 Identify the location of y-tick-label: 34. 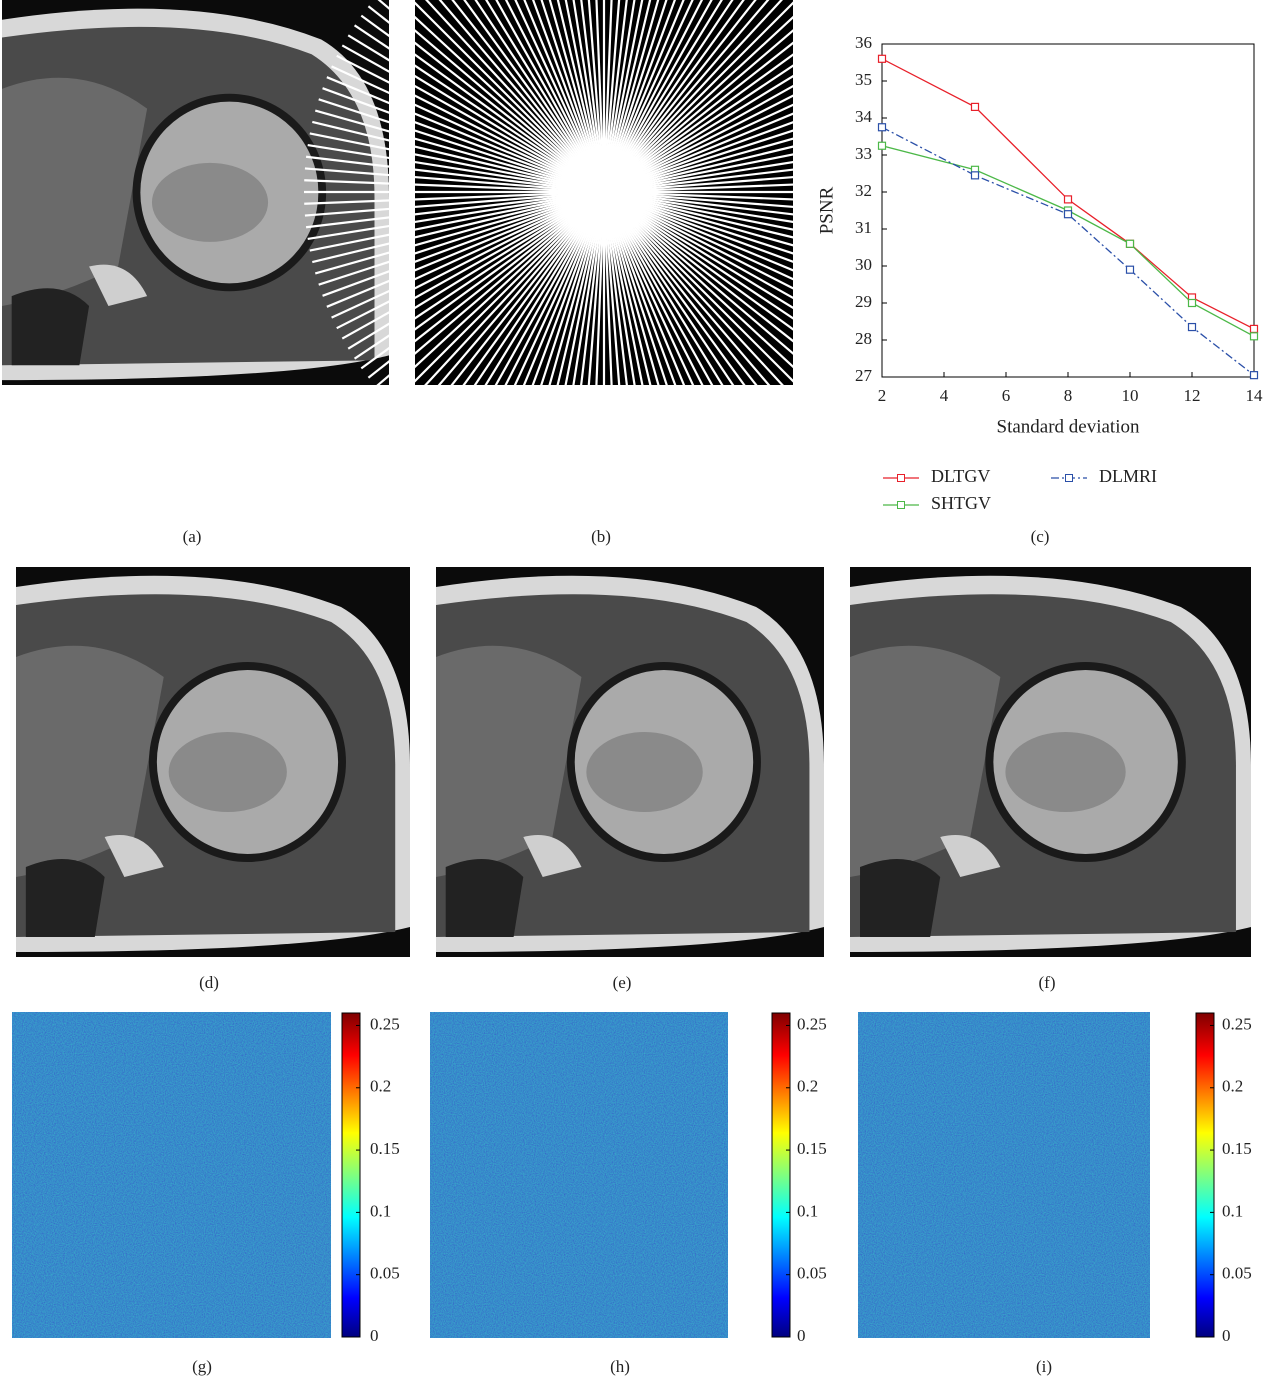
(864, 116).